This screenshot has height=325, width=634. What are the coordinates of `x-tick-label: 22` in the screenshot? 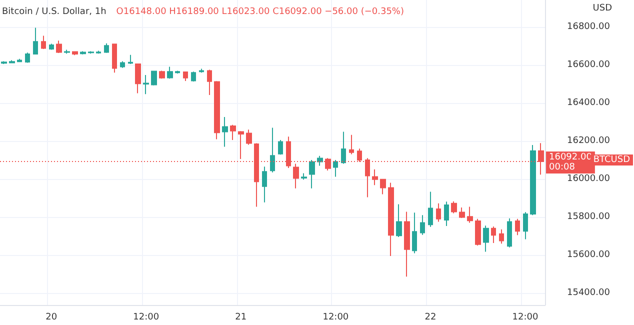 It's located at (430, 317).